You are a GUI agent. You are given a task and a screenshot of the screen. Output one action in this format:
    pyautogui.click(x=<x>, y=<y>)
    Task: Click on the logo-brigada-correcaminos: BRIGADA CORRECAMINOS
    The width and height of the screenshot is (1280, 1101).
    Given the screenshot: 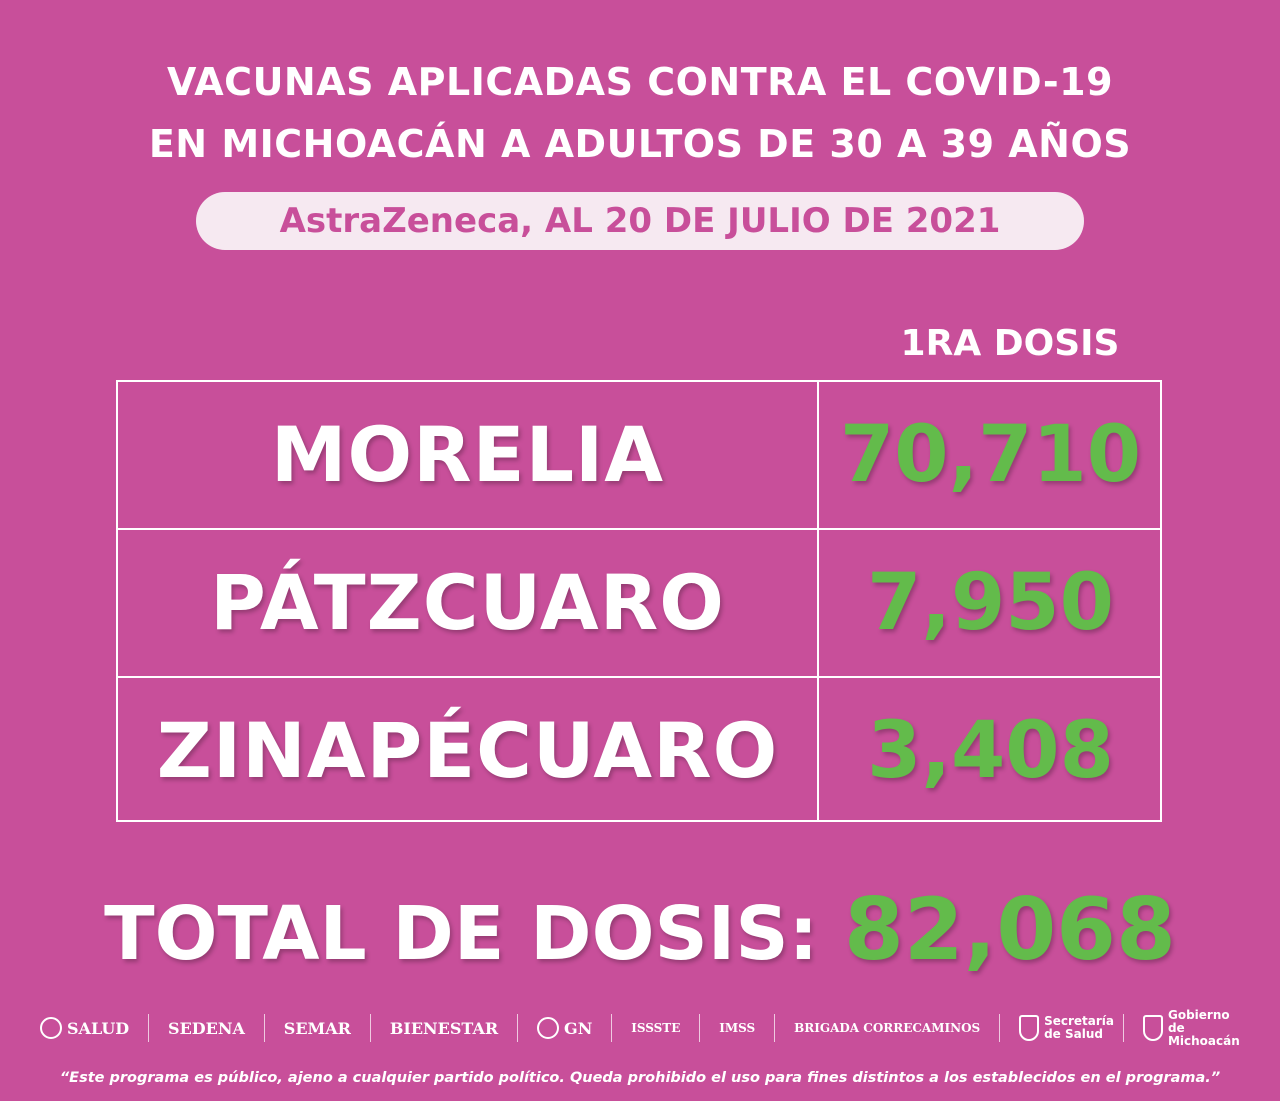 What is the action you would take?
    pyautogui.click(x=887, y=1028)
    